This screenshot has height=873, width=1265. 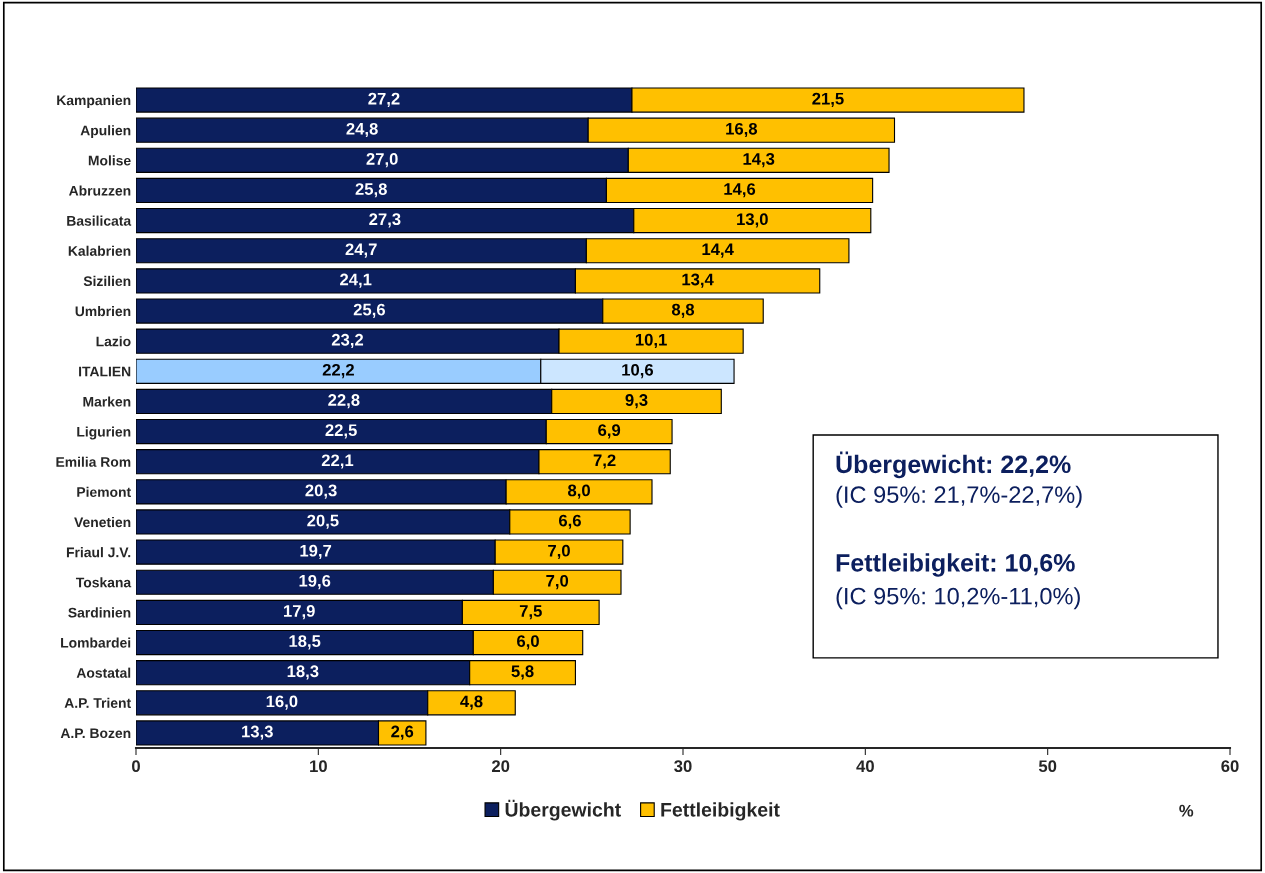 I want to click on data-label: 19,6, so click(x=315, y=582).